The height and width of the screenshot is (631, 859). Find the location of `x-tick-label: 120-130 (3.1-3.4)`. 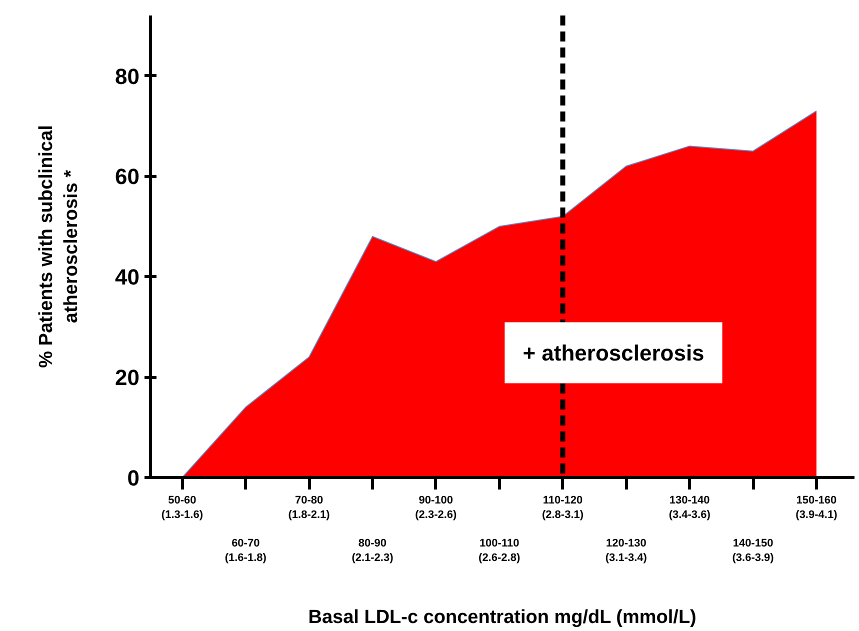

x-tick-label: 120-130 (3.1-3.4) is located at coordinates (626, 551).